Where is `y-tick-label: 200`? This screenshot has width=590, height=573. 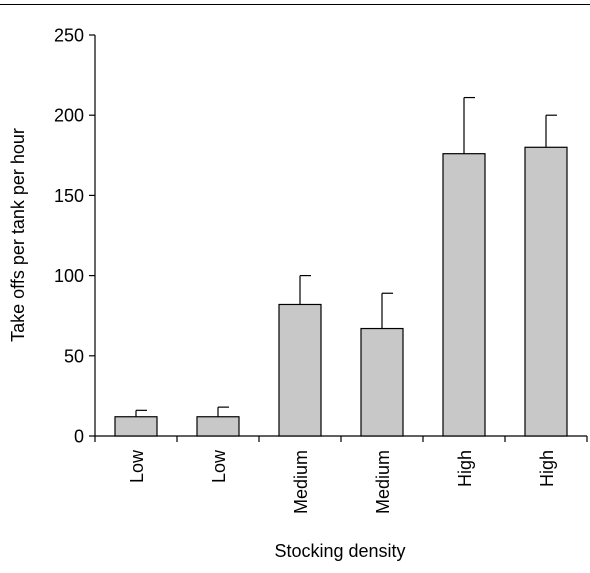 y-tick-label: 200 is located at coordinates (69, 116).